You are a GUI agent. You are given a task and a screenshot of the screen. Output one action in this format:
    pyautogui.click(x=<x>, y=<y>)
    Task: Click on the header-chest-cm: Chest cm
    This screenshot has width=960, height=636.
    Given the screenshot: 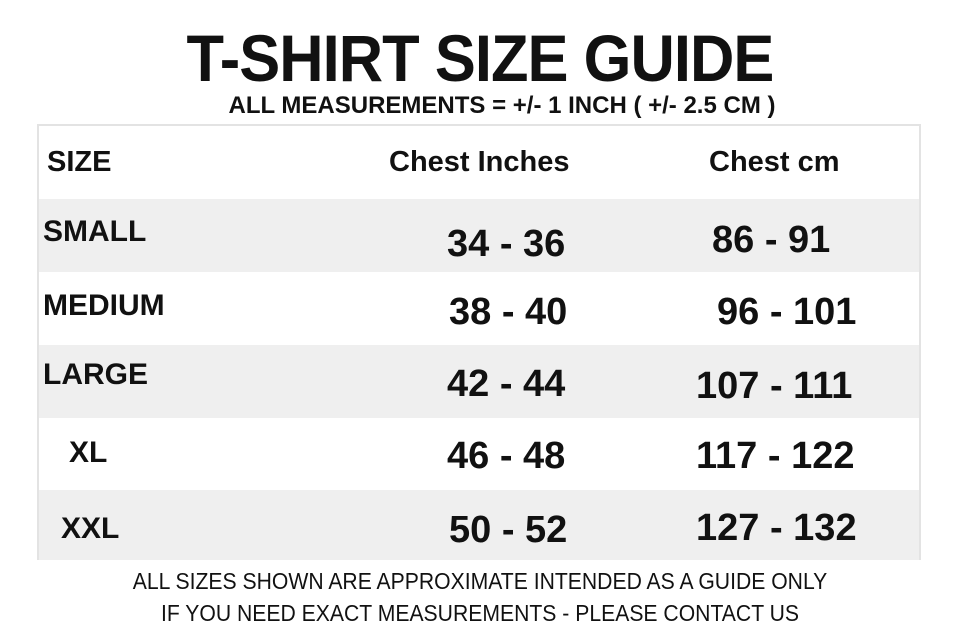 What is the action you would take?
    pyautogui.click(x=774, y=162)
    